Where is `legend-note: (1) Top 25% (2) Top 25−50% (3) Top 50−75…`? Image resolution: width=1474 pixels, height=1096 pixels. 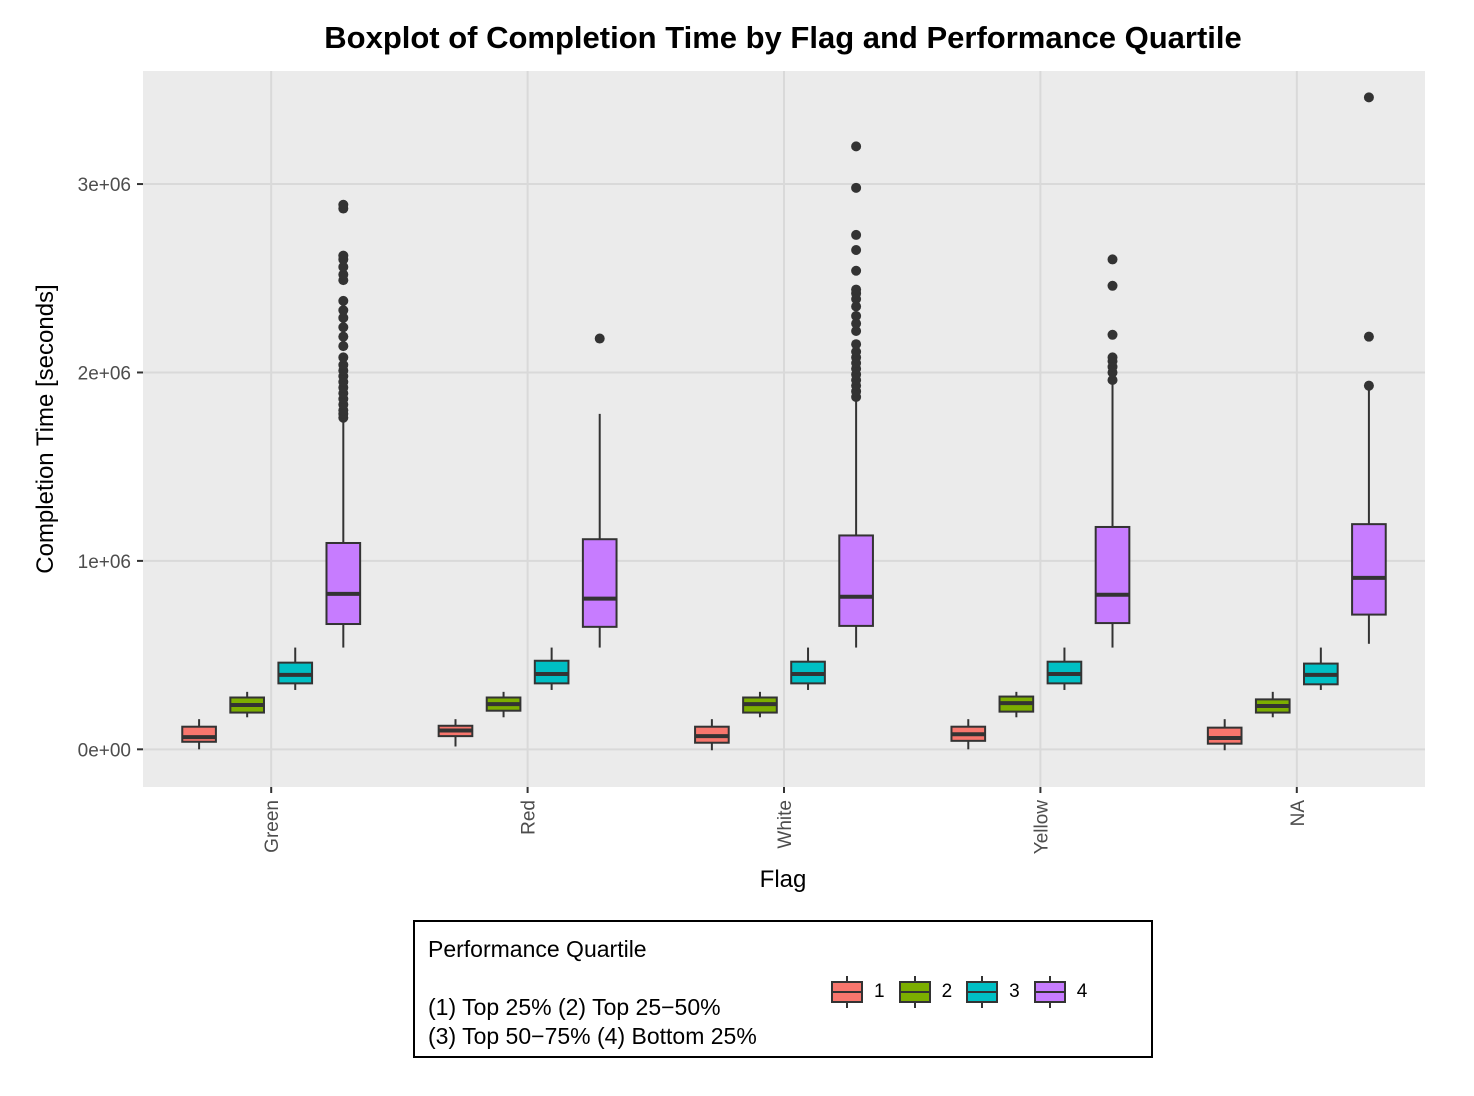 legend-note: (1) Top 25% (2) Top 25−50% (3) Top 50−75… is located at coordinates (592, 1022).